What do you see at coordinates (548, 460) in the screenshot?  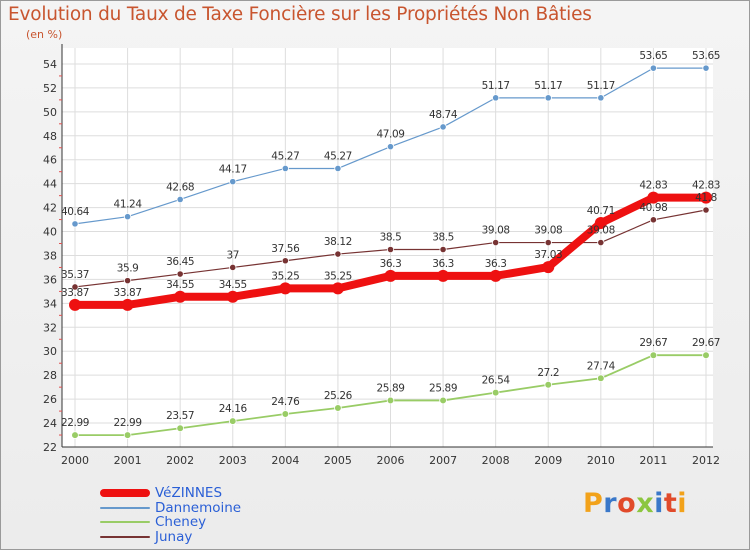 I see `x-tick-label: 2009` at bounding box center [548, 460].